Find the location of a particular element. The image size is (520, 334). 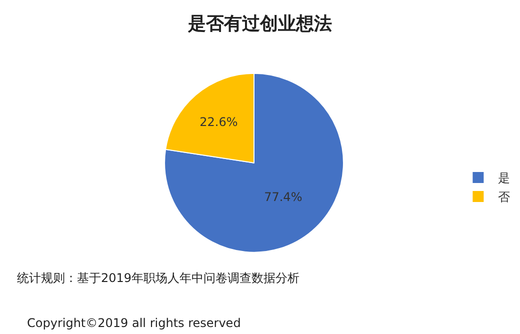

data-label: 22.6% is located at coordinates (219, 121).